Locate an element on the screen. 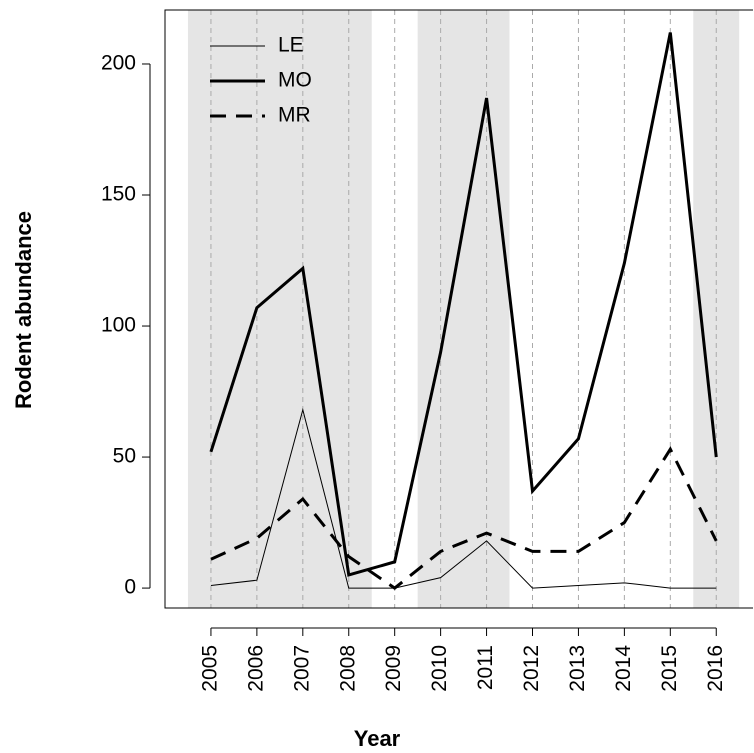  x-tick-label: 2007 is located at coordinates (301, 668).